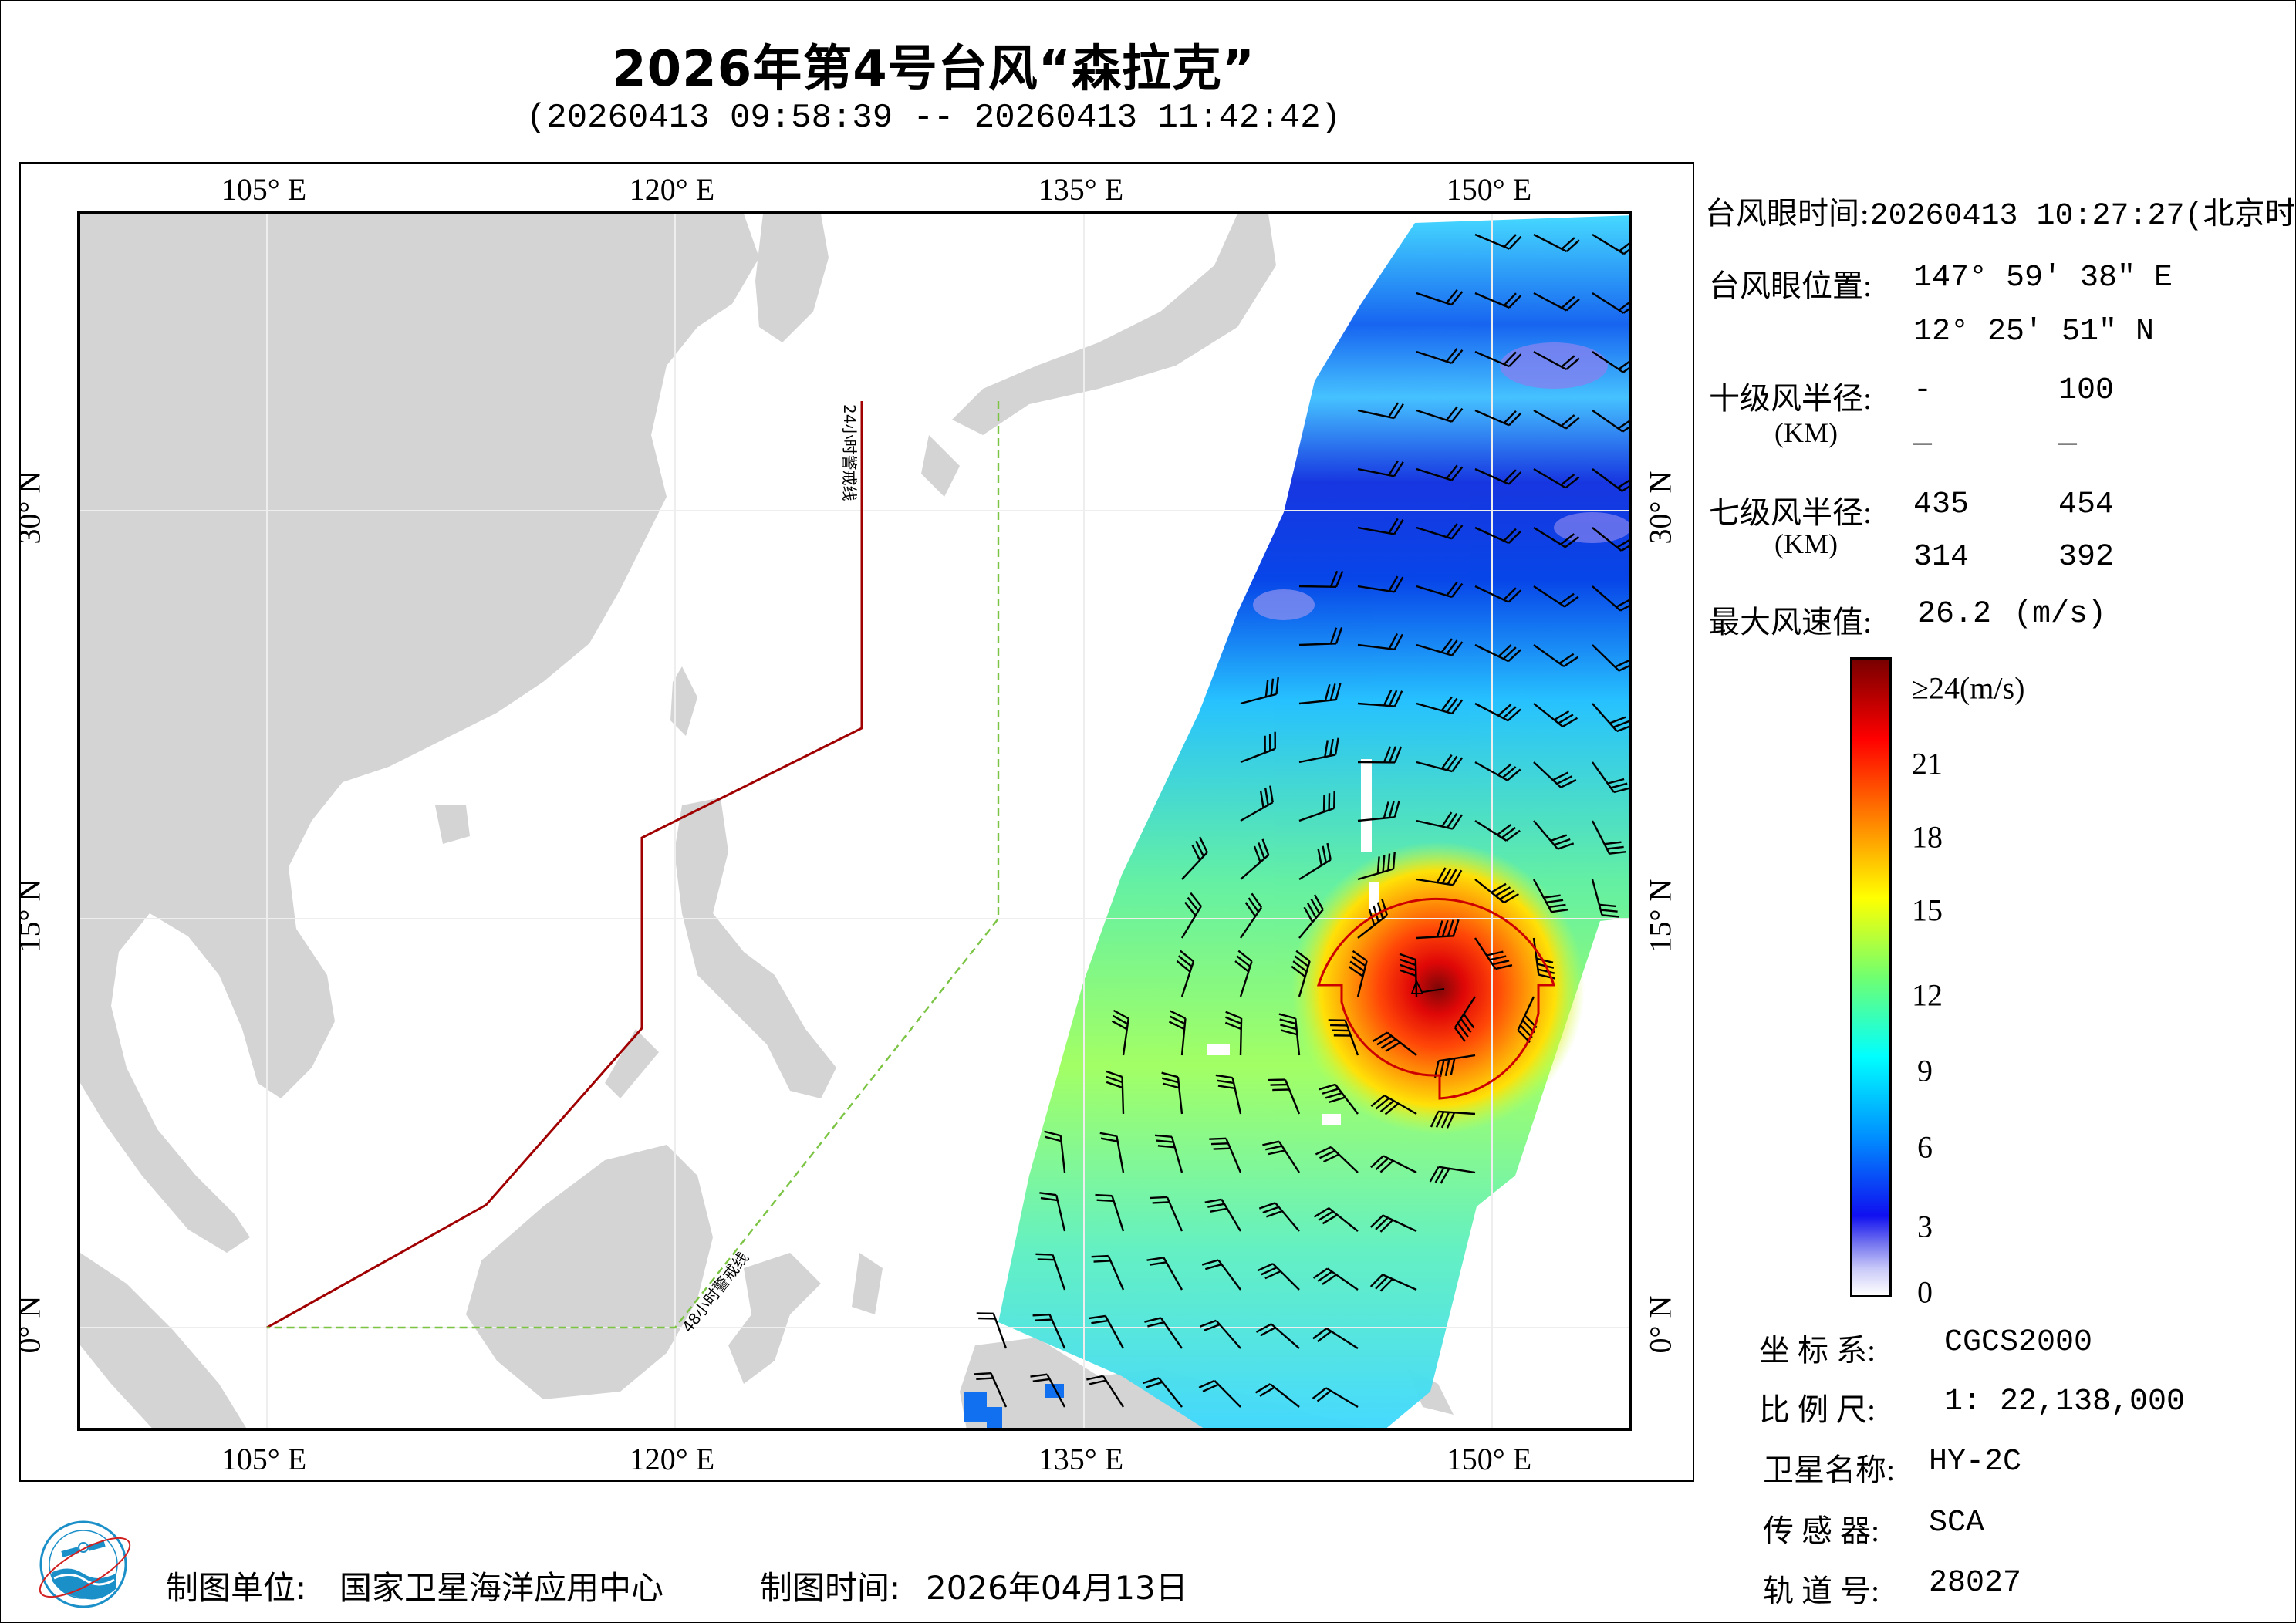 The height and width of the screenshot is (1623, 2296). What do you see at coordinates (29, 508) in the screenshot?
I see `lat-label-left-30: 30° N` at bounding box center [29, 508].